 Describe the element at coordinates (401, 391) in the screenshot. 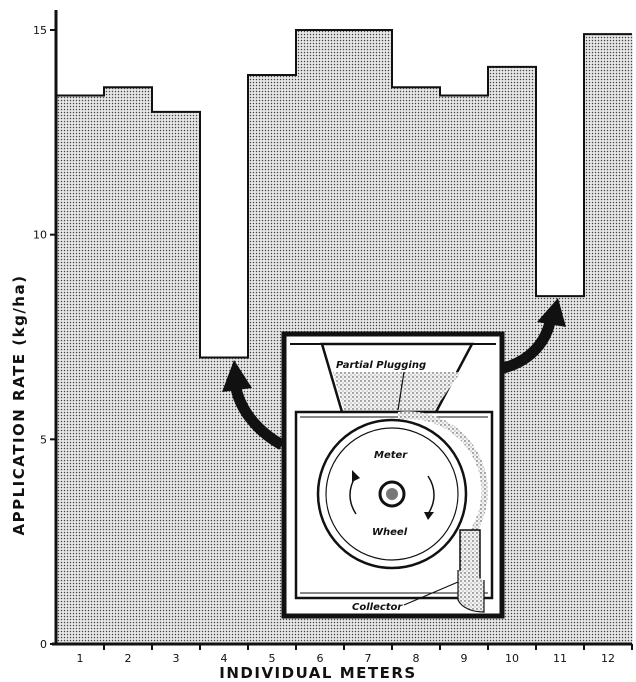

I see `plugging-pointer-icon` at that location.